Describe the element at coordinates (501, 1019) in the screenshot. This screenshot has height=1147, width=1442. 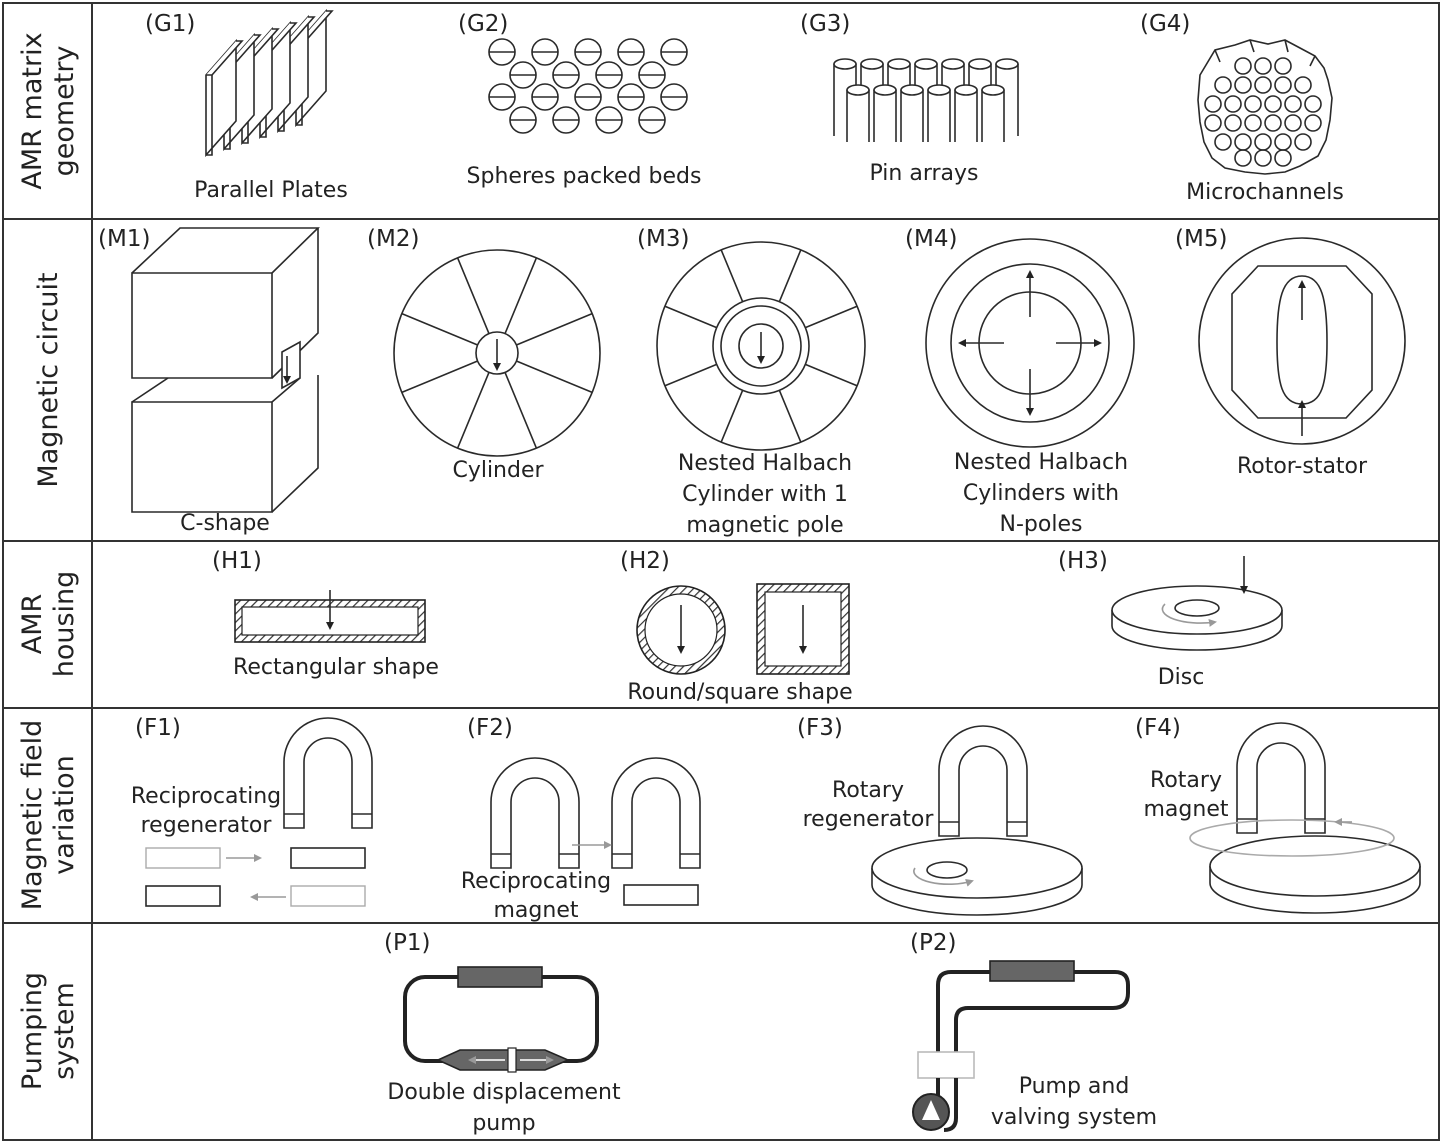
I see `double-displacement-pump-drawing` at that location.